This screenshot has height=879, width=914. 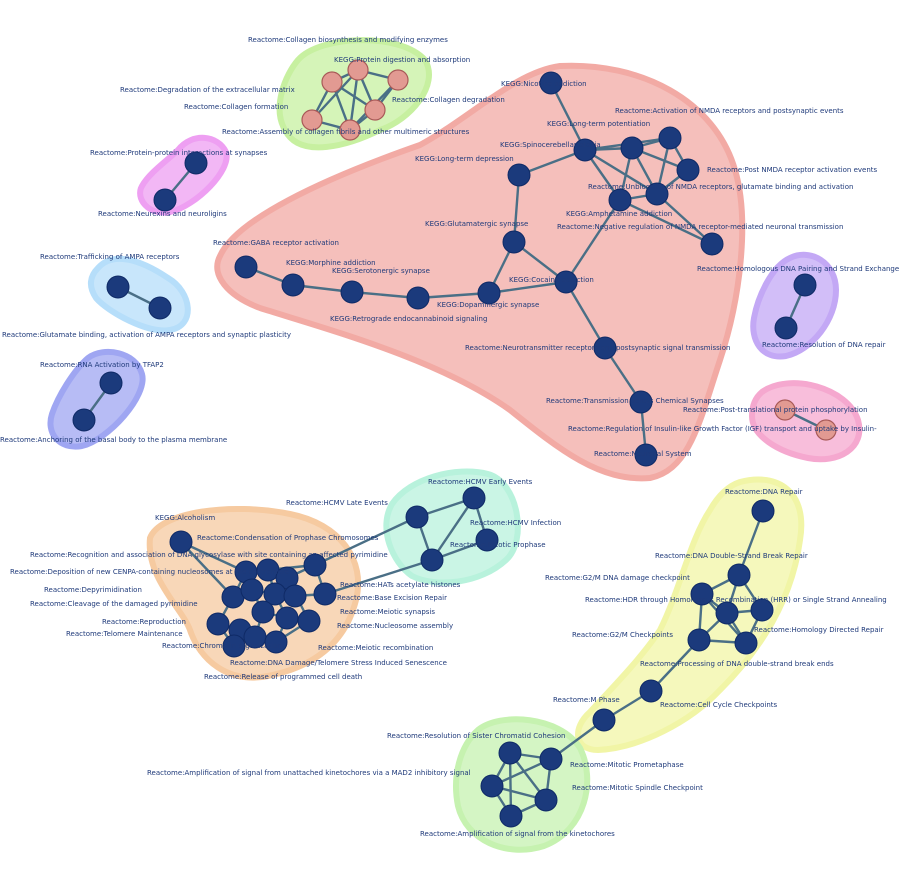 I want to click on node-hc3, so click(x=487, y=540).